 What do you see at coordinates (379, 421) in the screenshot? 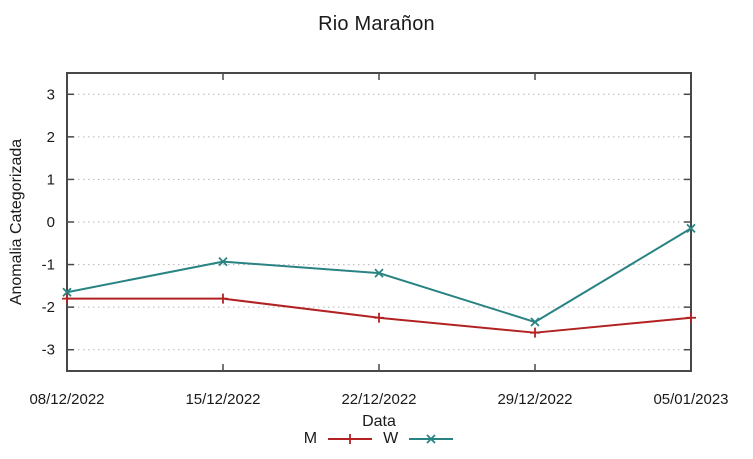
I see `x-axis-title: Data` at bounding box center [379, 421].